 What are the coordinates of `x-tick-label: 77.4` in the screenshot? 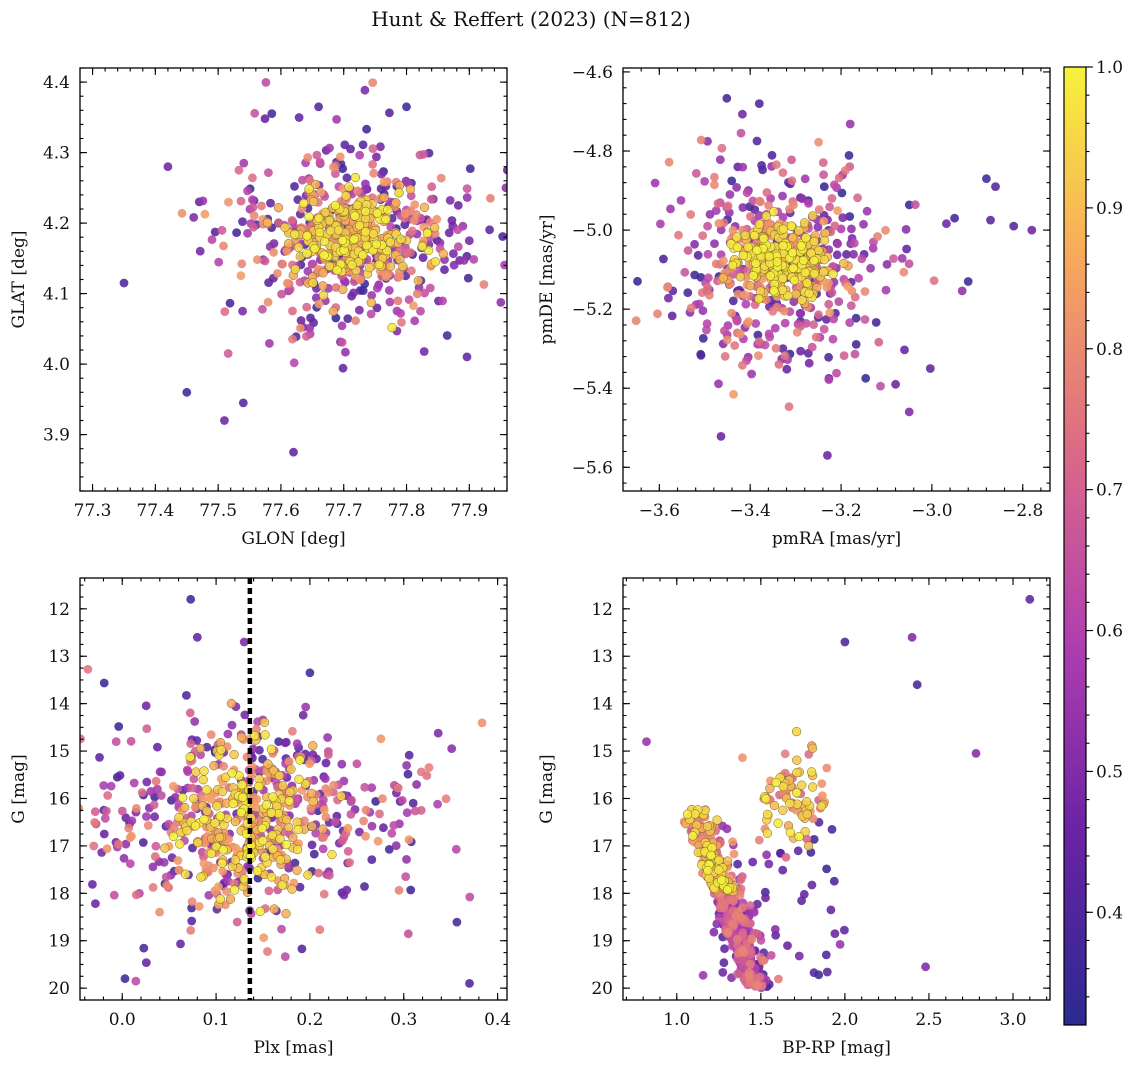 It's located at (155, 511).